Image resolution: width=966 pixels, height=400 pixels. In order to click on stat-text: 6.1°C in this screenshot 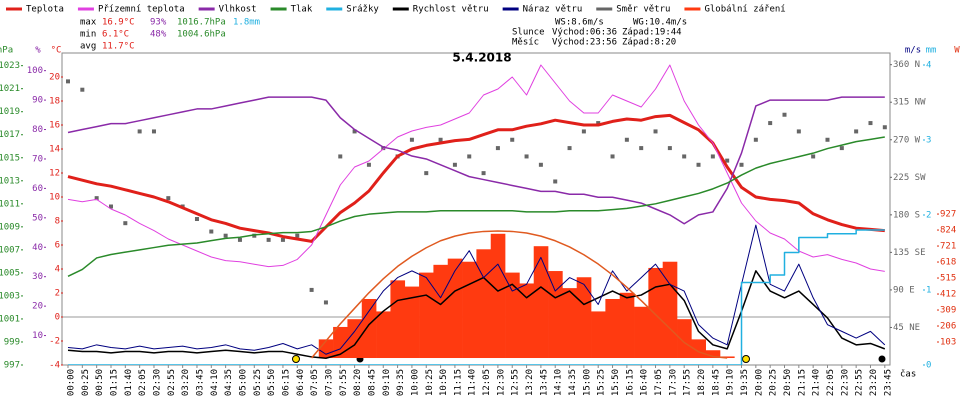, I will do `click(115, 35)`.